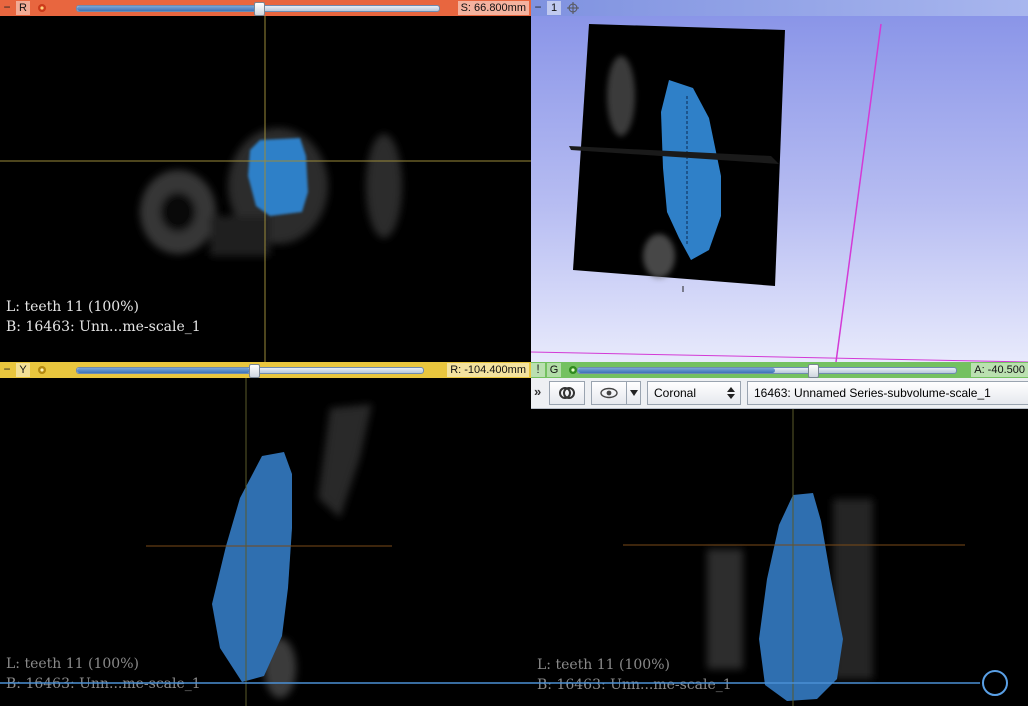  What do you see at coordinates (691, 170) in the screenshot?
I see `segmentation-surface` at bounding box center [691, 170].